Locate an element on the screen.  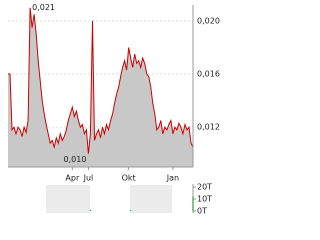
x-tick-label: Apr is located at coordinates (72, 178).